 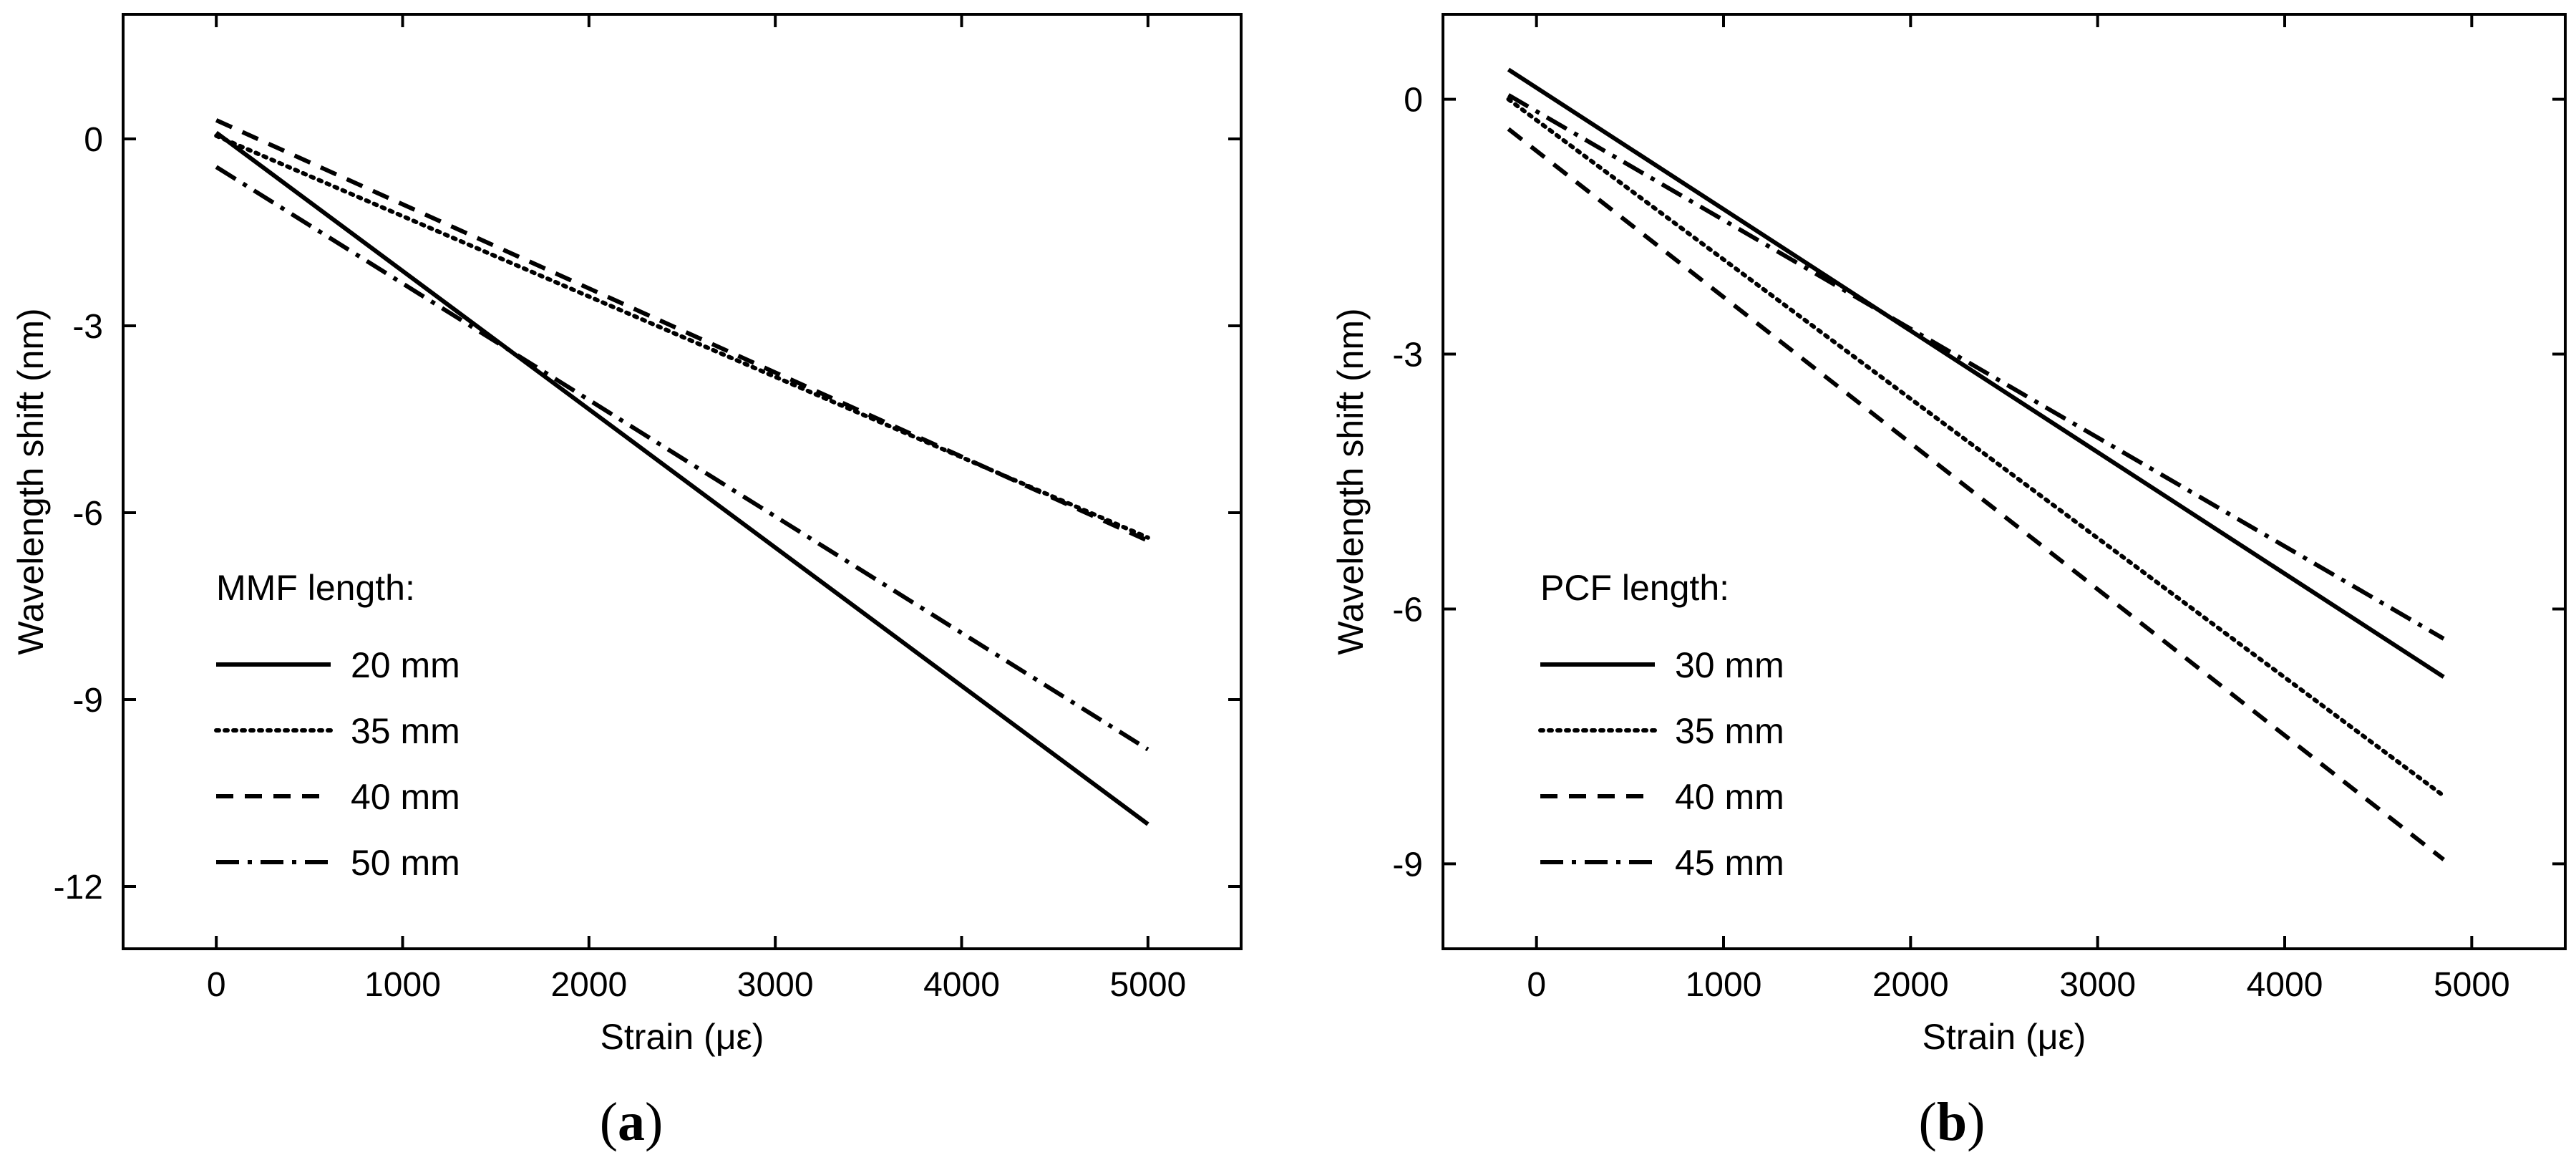 I want to click on panel-label: (b), so click(x=1952, y=1122).